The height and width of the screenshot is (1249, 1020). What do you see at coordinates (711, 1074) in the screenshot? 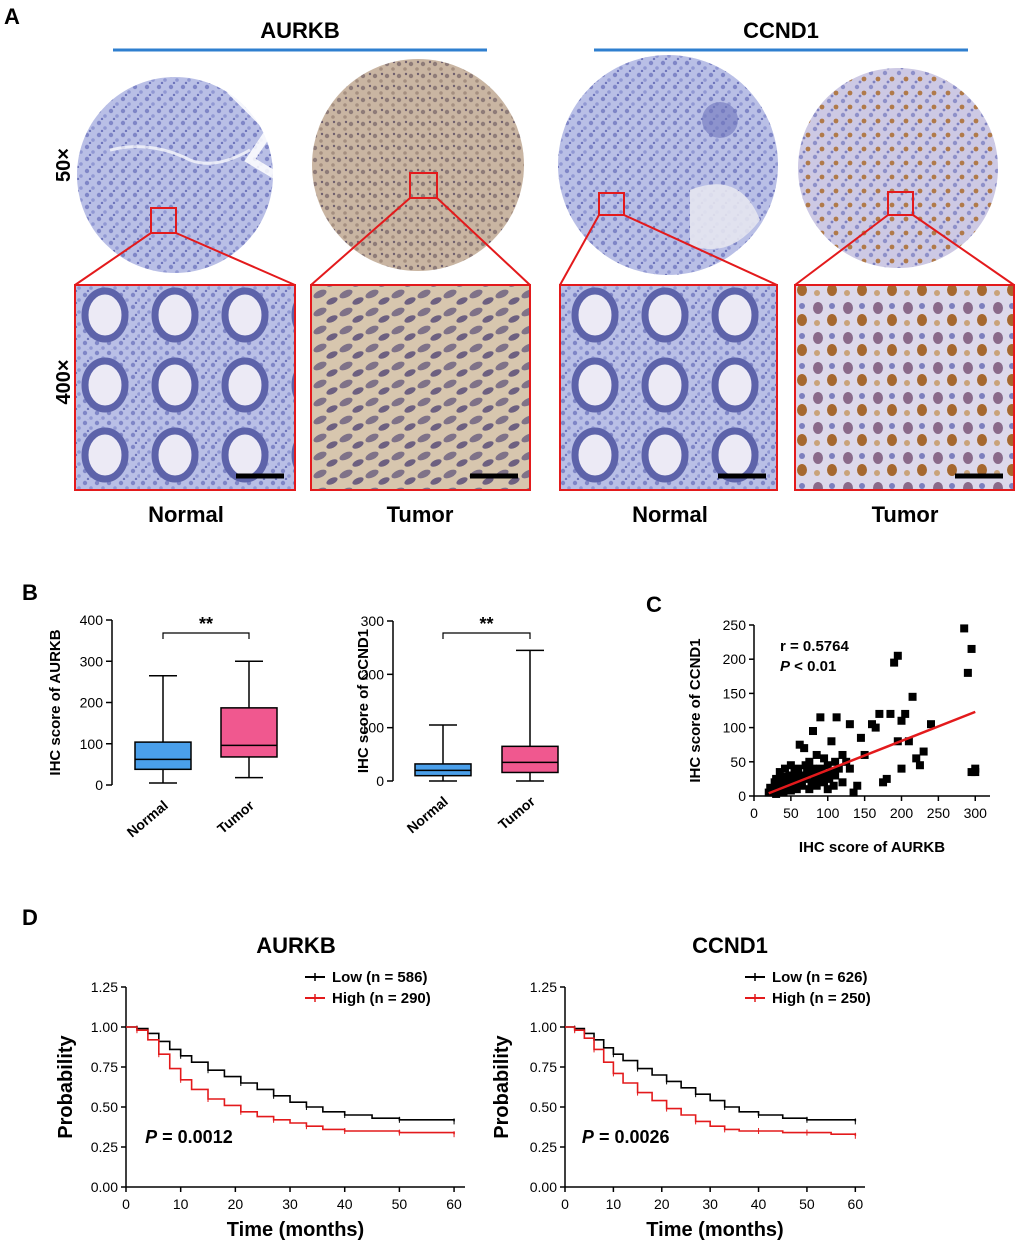
I see `km-curve-low` at bounding box center [711, 1074].